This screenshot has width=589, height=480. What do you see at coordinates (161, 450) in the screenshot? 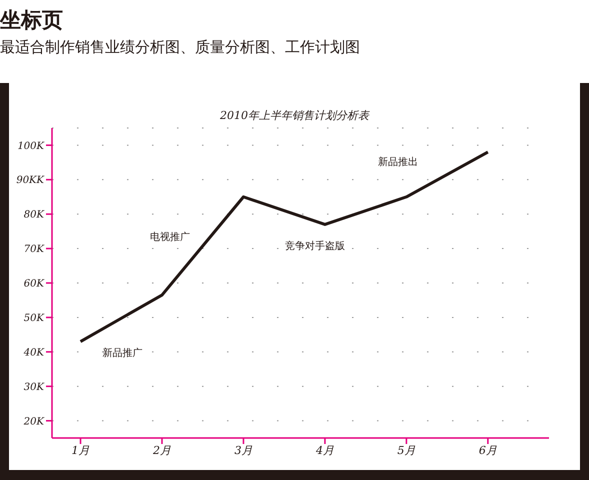
I see `x-tick-label: 2月` at bounding box center [161, 450].